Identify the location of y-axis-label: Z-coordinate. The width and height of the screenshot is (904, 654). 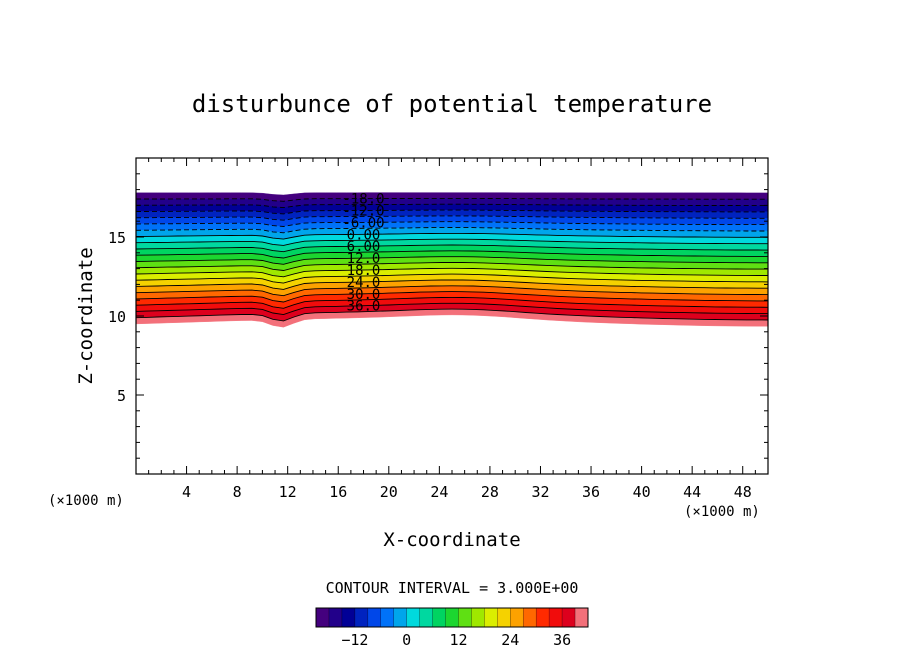
(86, 315).